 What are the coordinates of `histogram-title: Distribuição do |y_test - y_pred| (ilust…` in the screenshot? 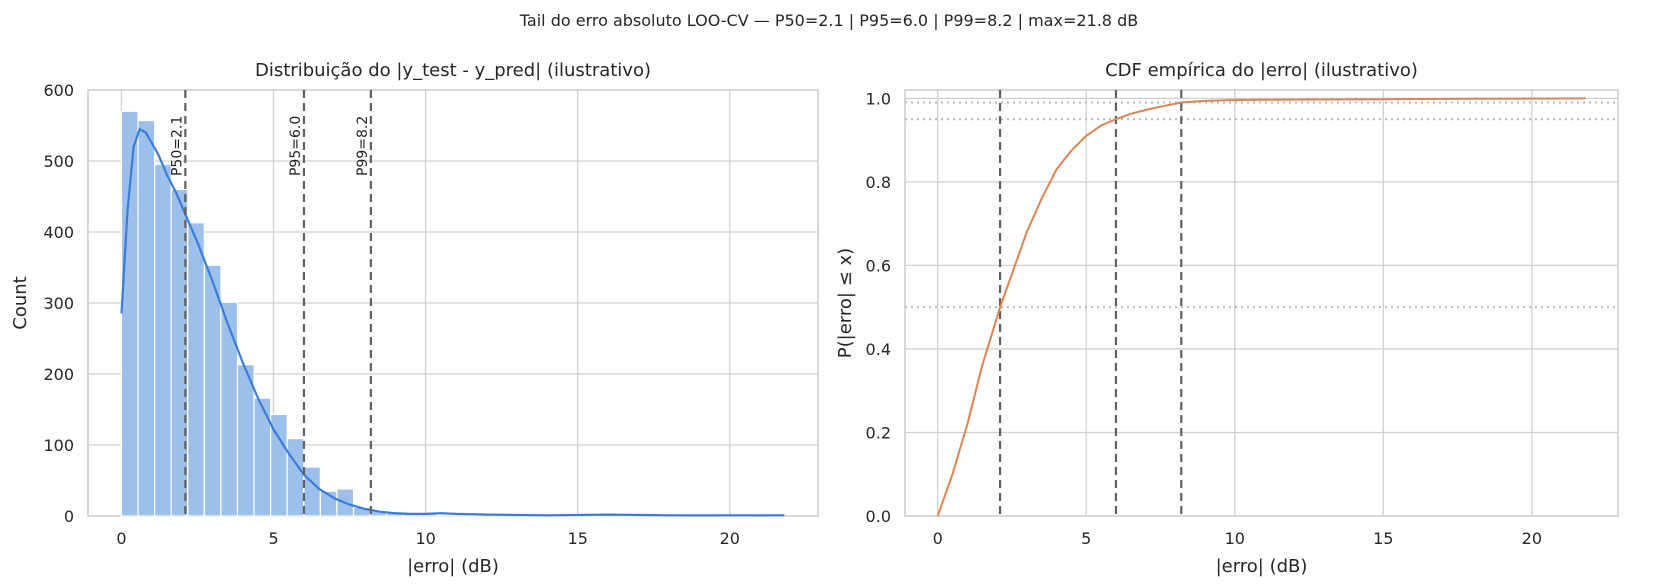 It's located at (453, 70).